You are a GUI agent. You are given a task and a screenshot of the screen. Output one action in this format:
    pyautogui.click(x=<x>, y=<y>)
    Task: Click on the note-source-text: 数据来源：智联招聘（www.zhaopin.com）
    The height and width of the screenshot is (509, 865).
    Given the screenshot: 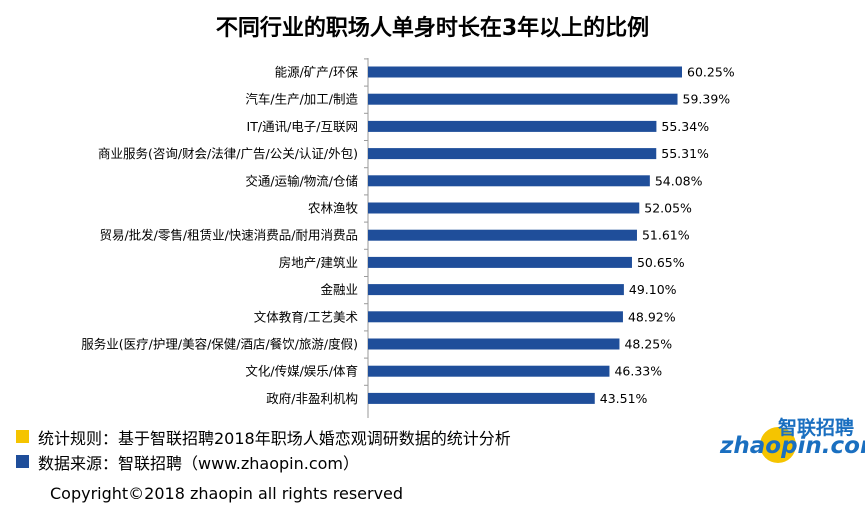 What is the action you would take?
    pyautogui.click(x=199, y=463)
    